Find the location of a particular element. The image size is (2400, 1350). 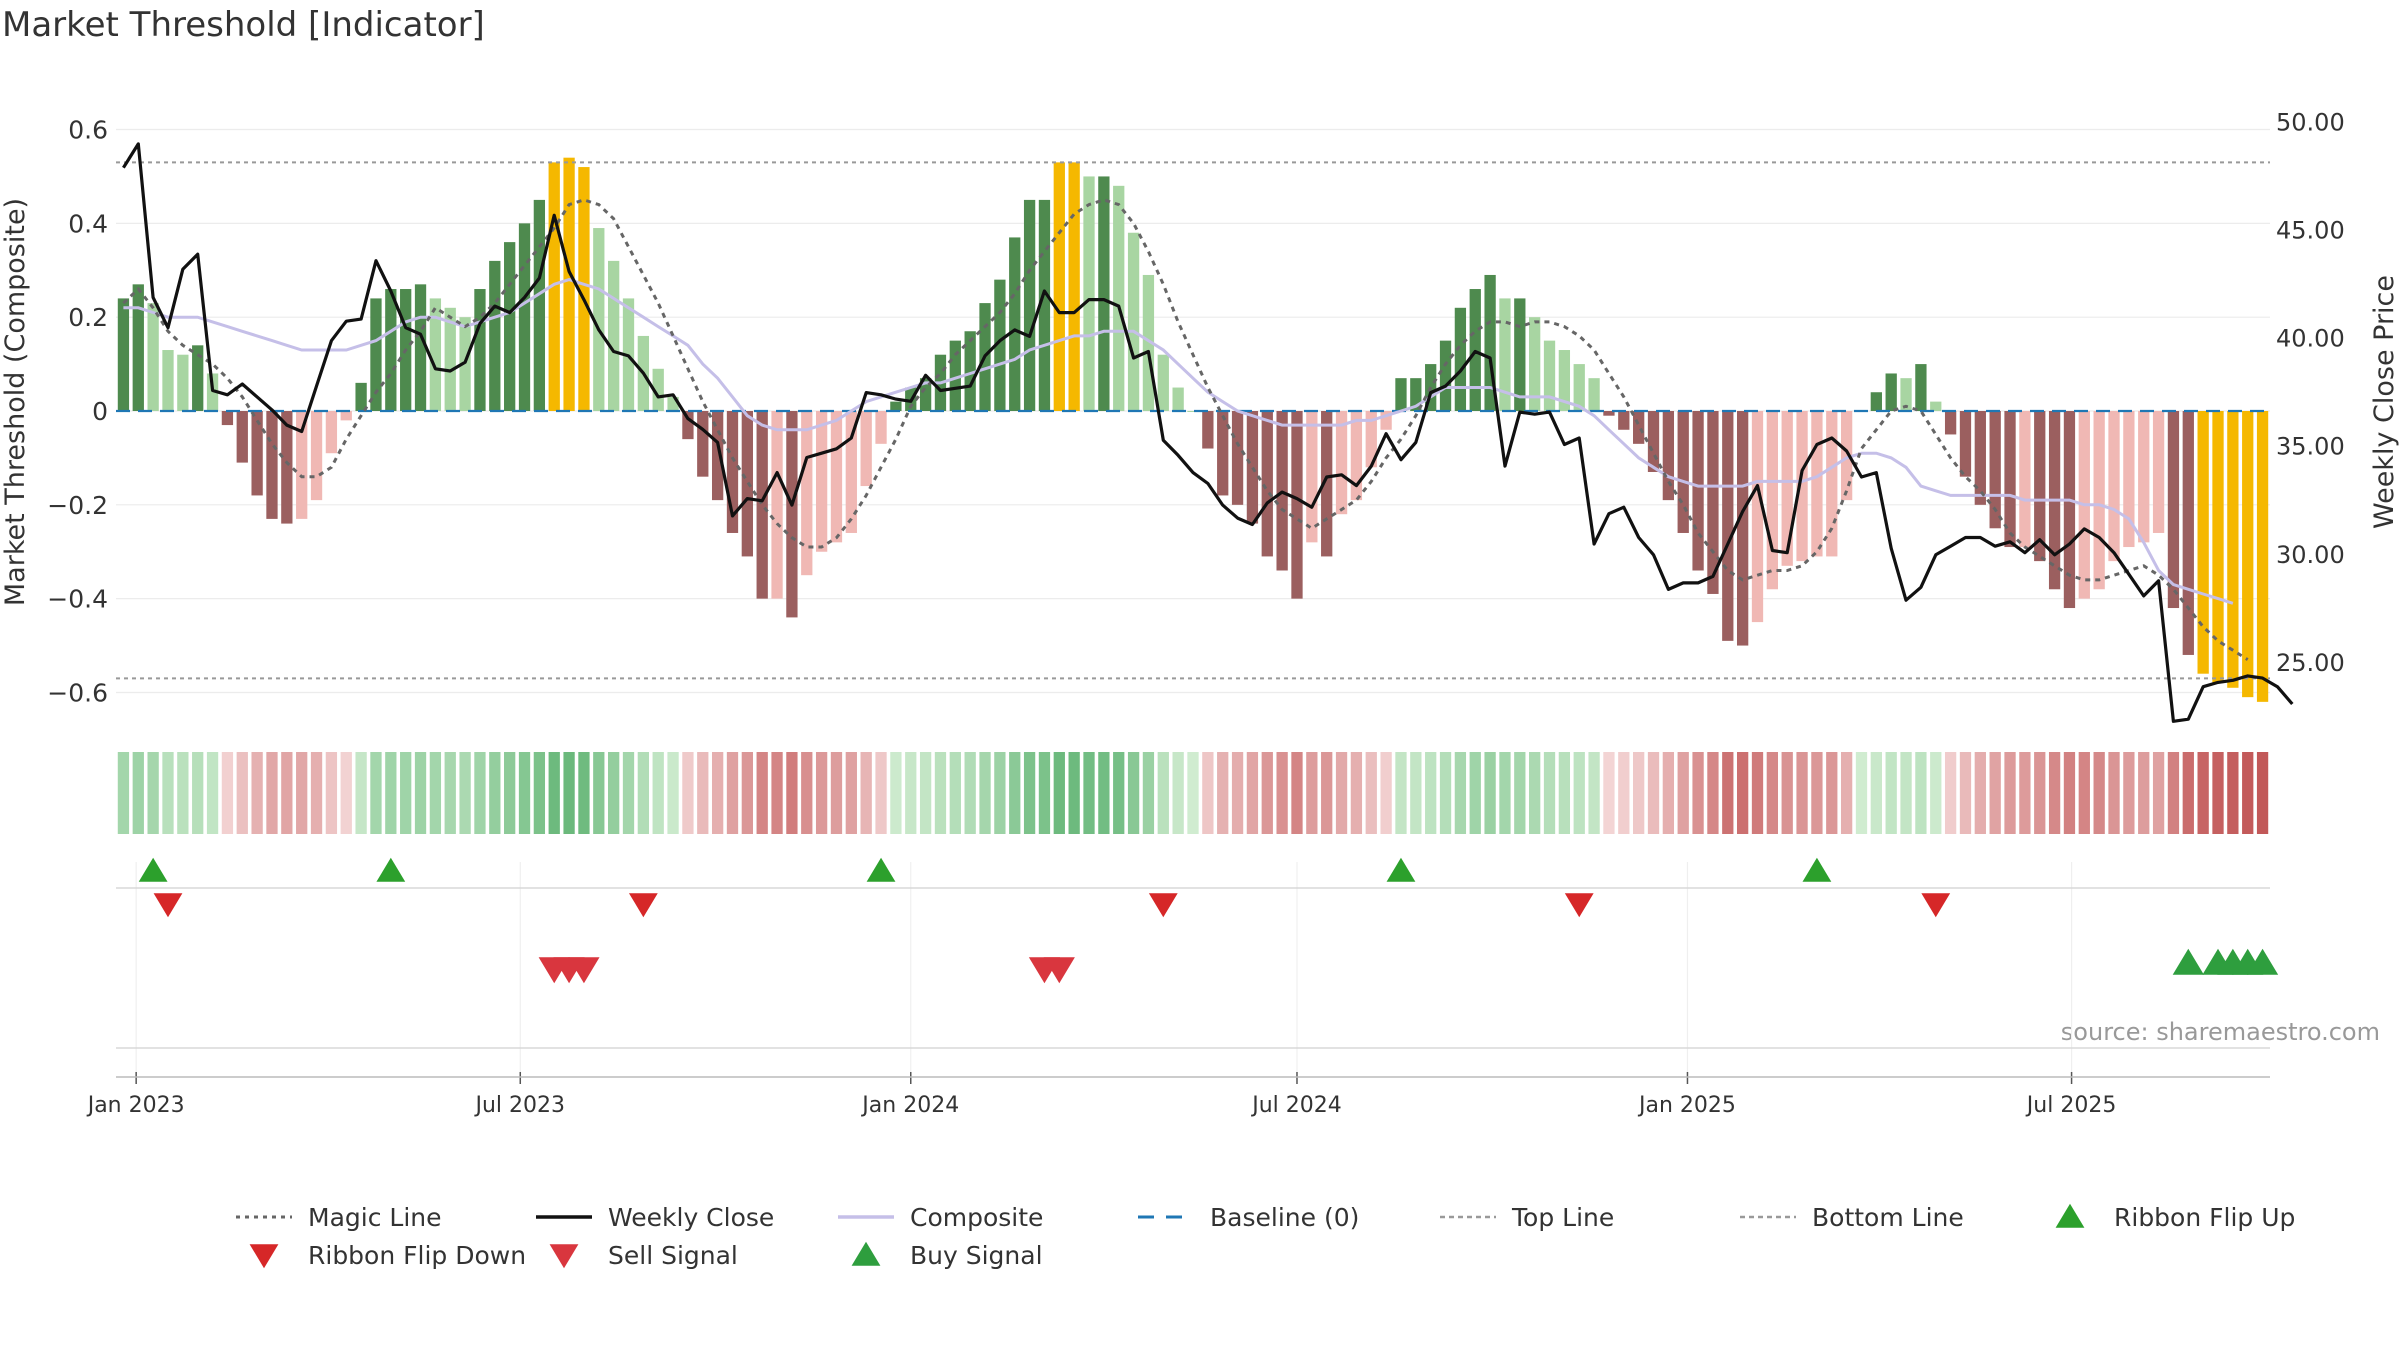

sell-signal-marker is located at coordinates (1059, 970).